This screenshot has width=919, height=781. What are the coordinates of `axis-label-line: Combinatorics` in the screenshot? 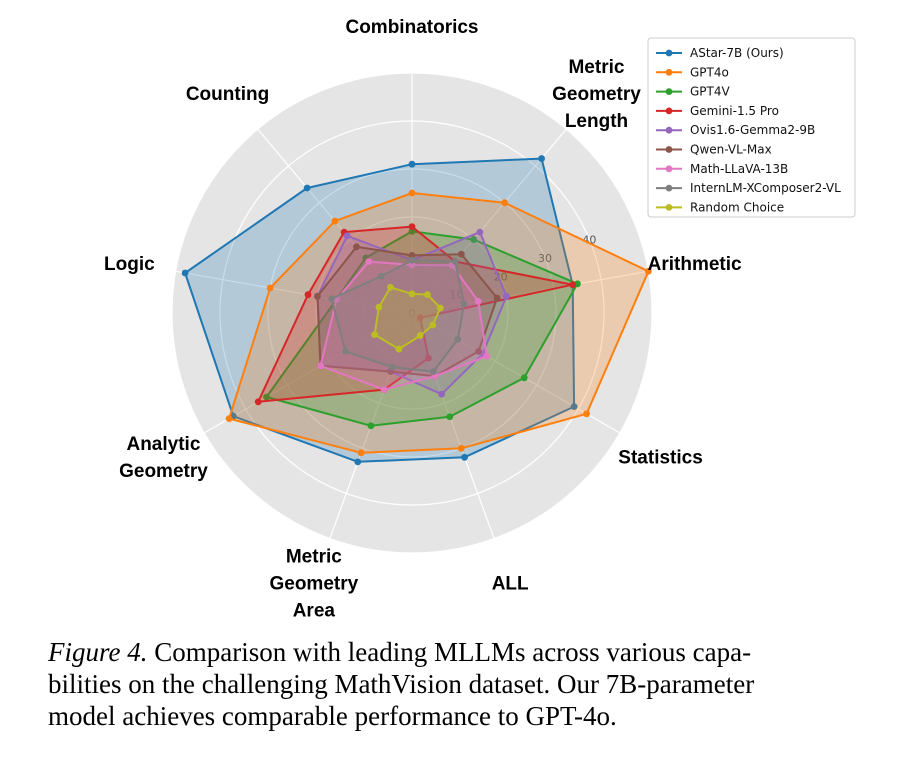 It's located at (411, 27).